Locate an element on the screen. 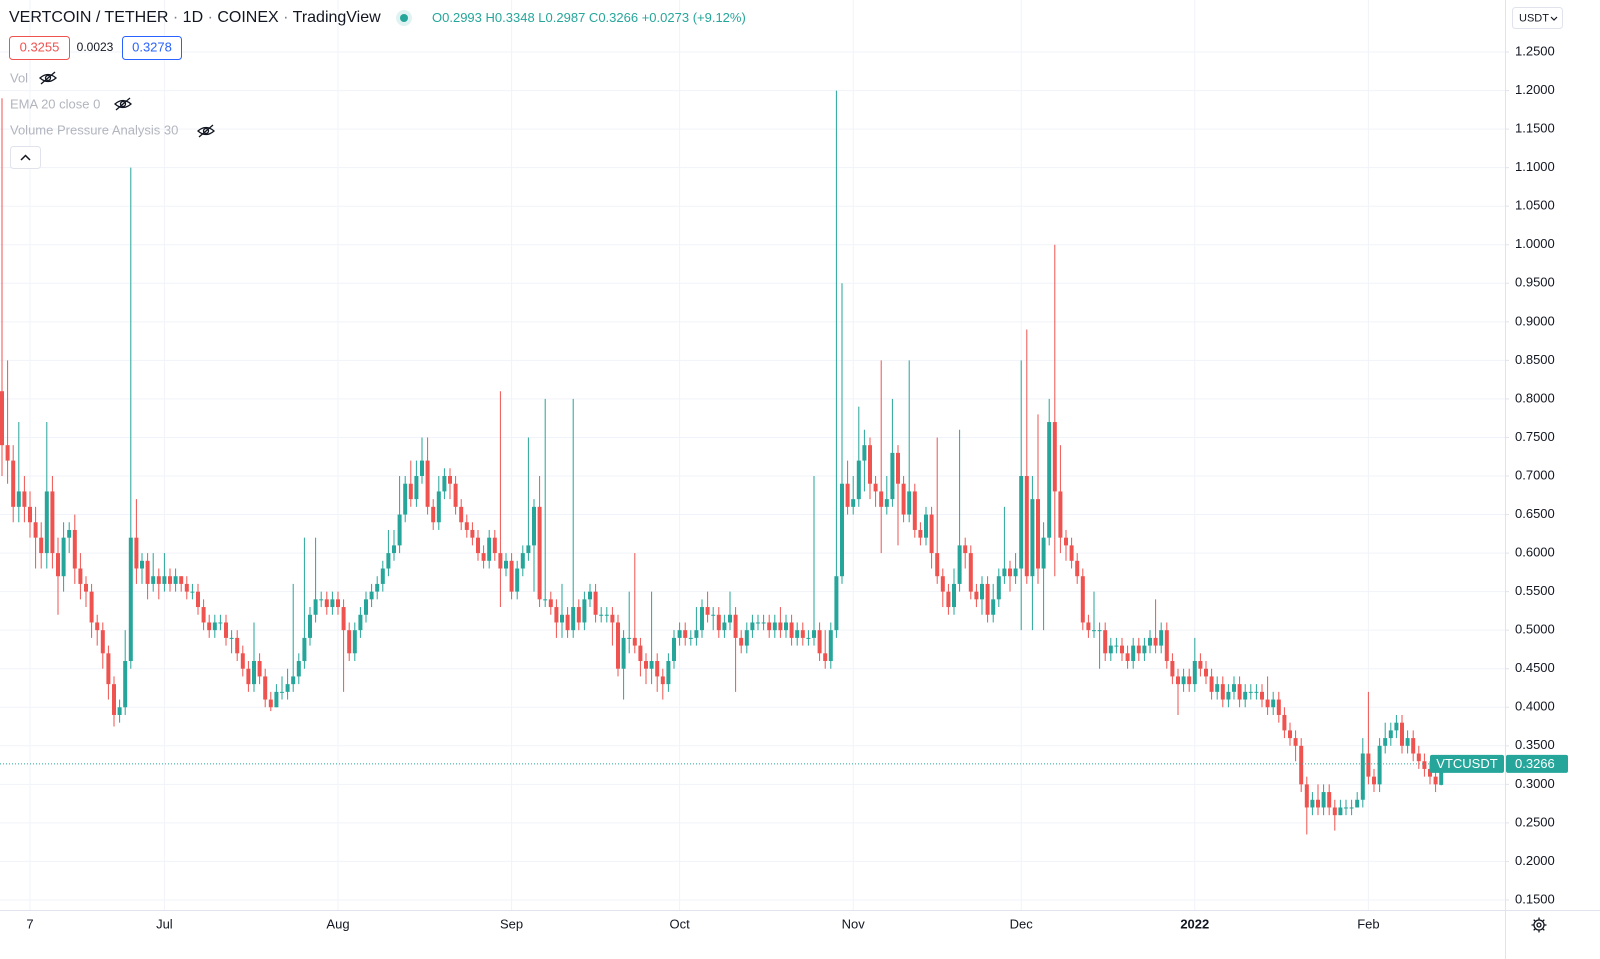 The width and height of the screenshot is (1600, 959). y-tick-label: 0.3000 is located at coordinates (1535, 783).